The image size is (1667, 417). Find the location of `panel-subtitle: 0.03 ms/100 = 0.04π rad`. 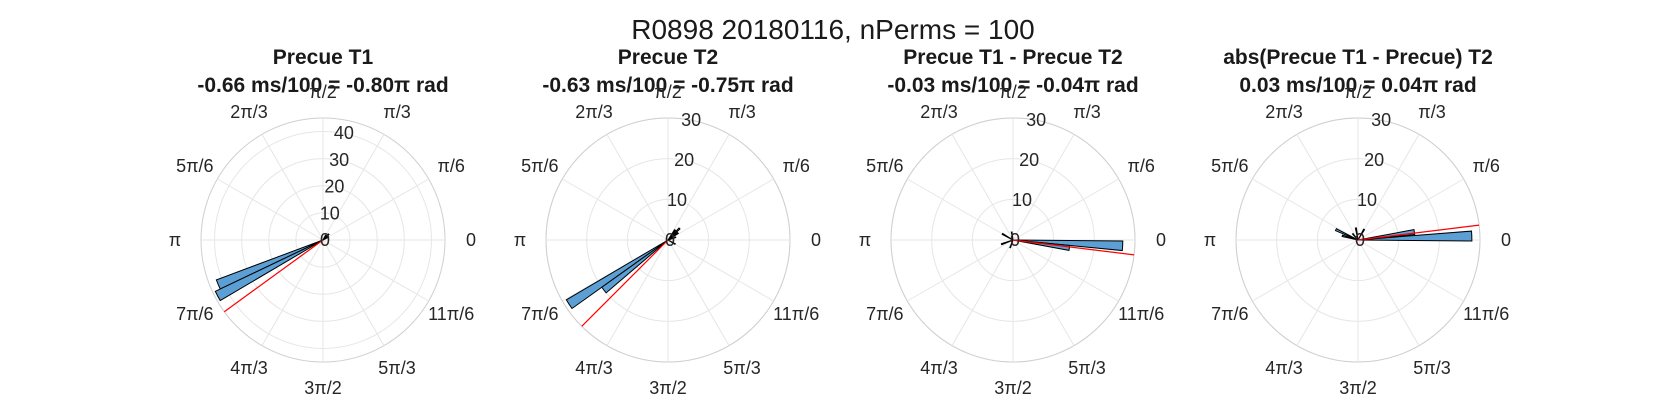

panel-subtitle: 0.03 ms/100 = 0.04π rad is located at coordinates (1357, 85).